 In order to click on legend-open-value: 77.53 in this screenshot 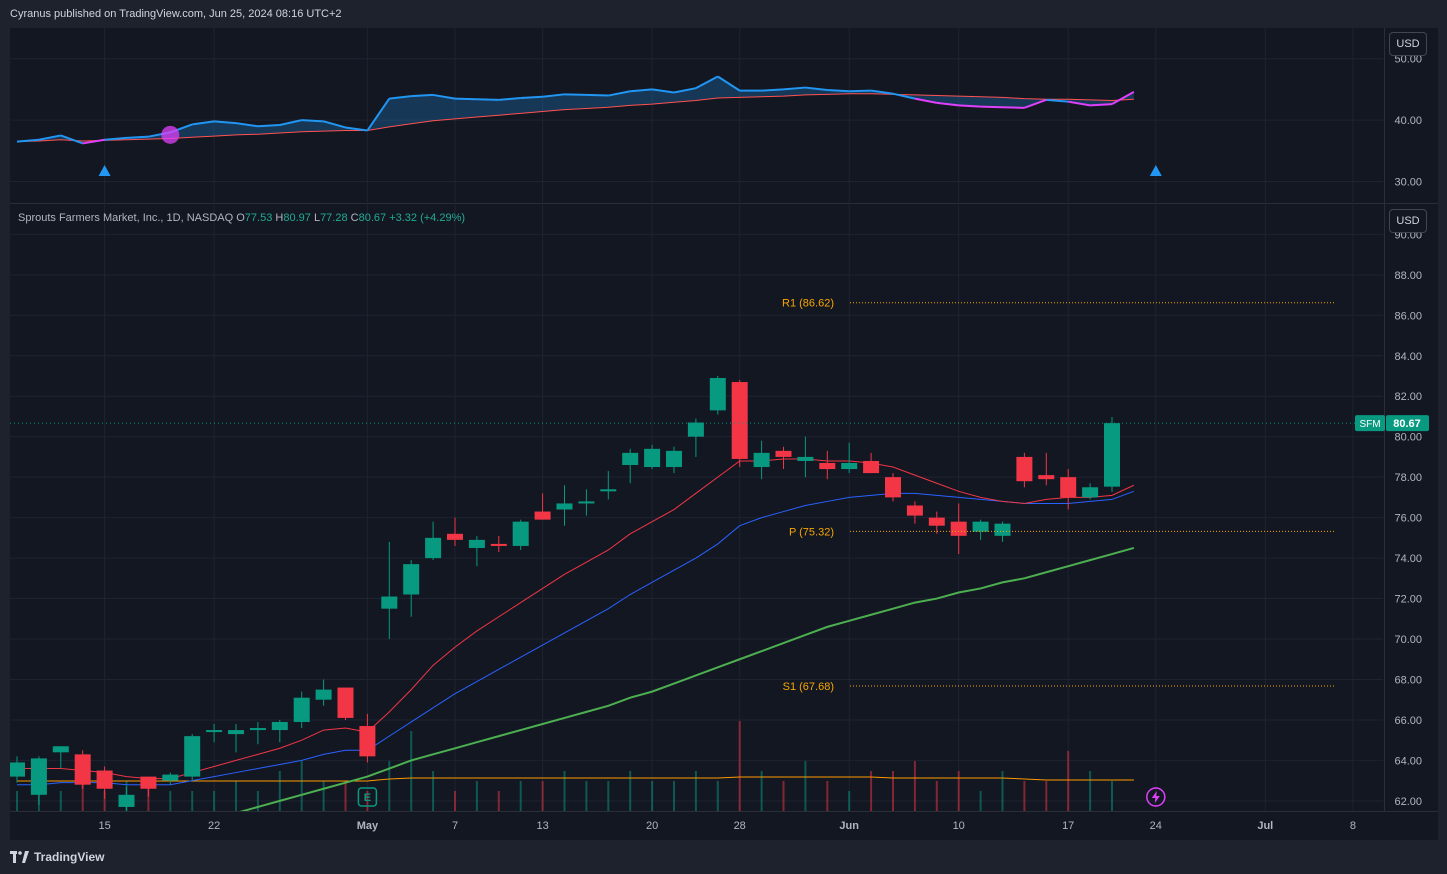, I will do `click(258, 218)`.